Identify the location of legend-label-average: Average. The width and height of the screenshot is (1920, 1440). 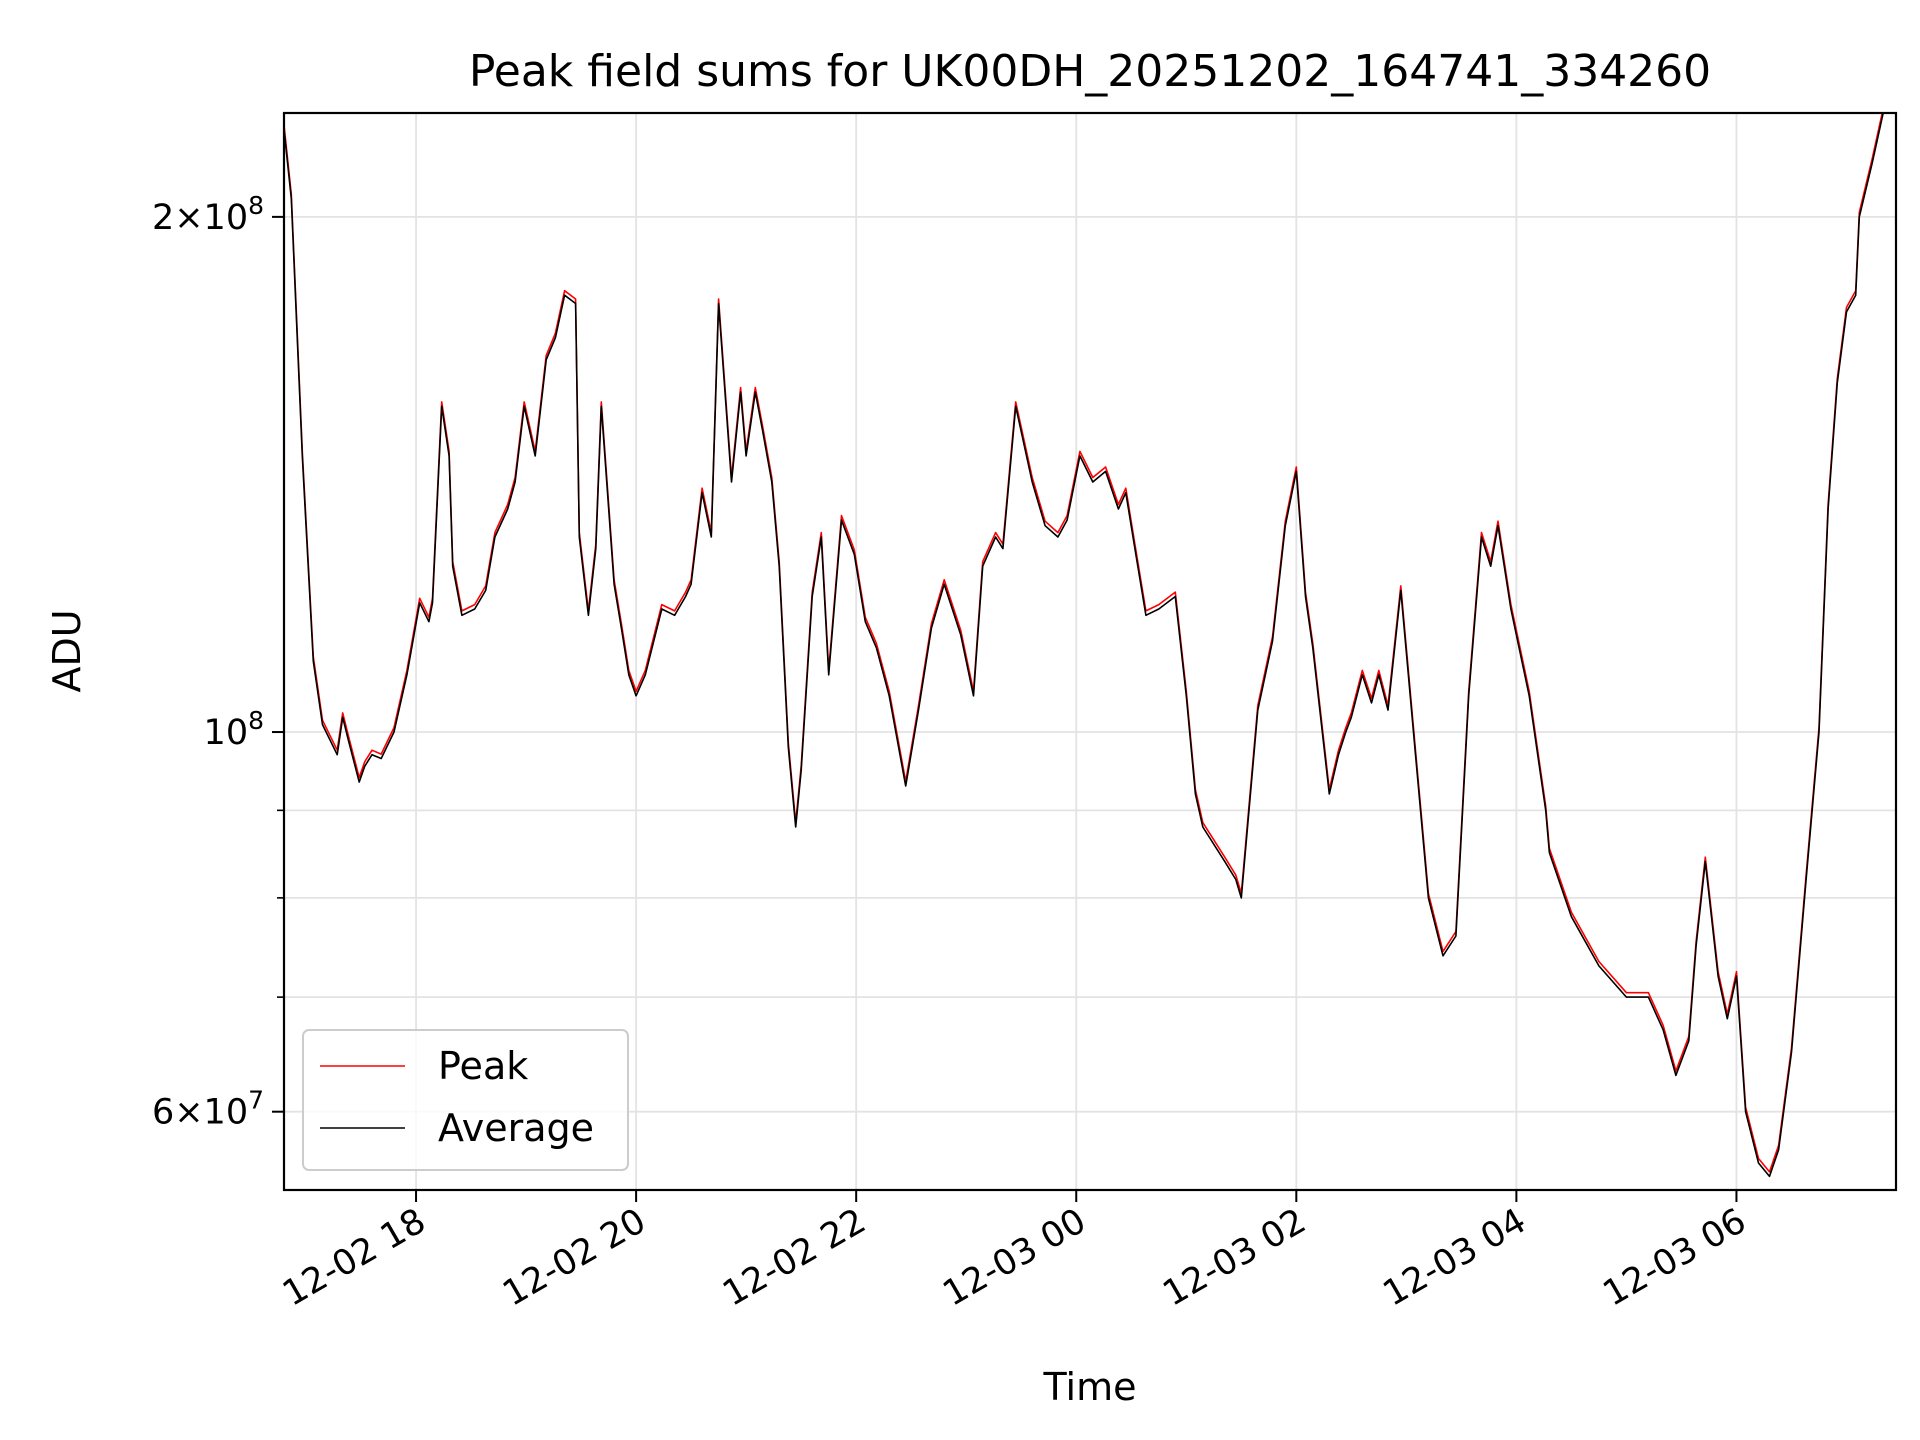
(516, 1128).